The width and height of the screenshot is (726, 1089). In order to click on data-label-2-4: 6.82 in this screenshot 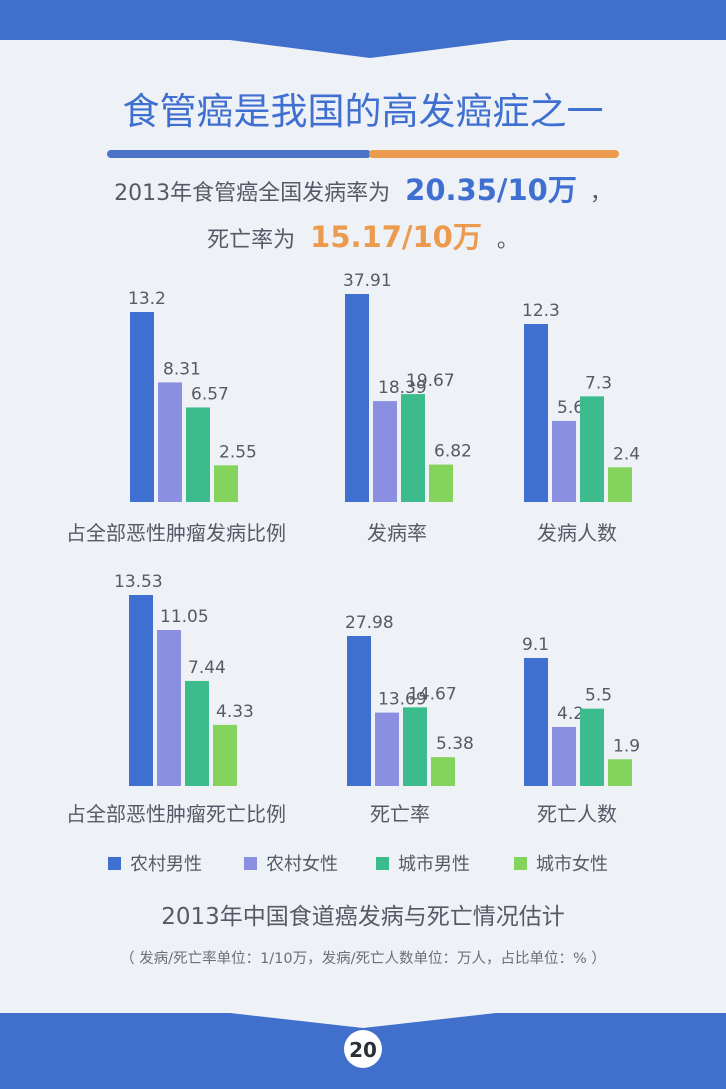, I will do `click(453, 452)`.